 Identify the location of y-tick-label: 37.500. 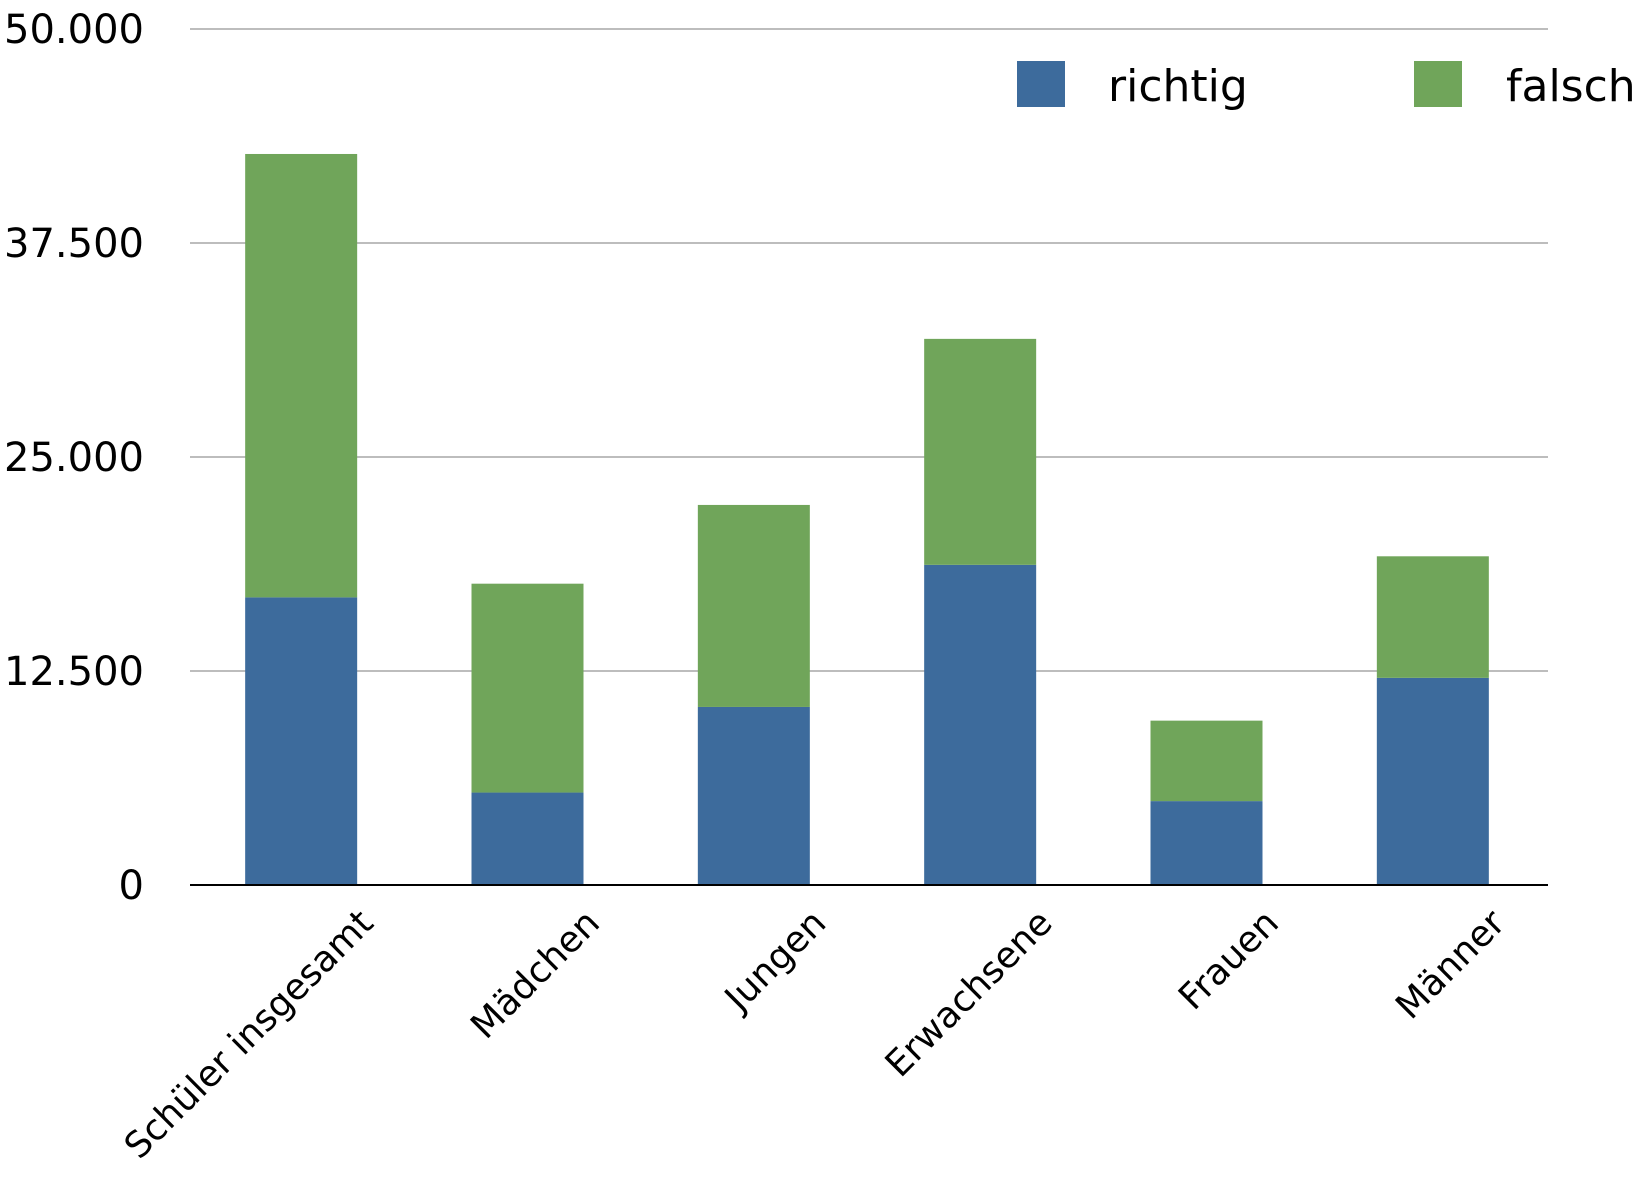
(74, 244).